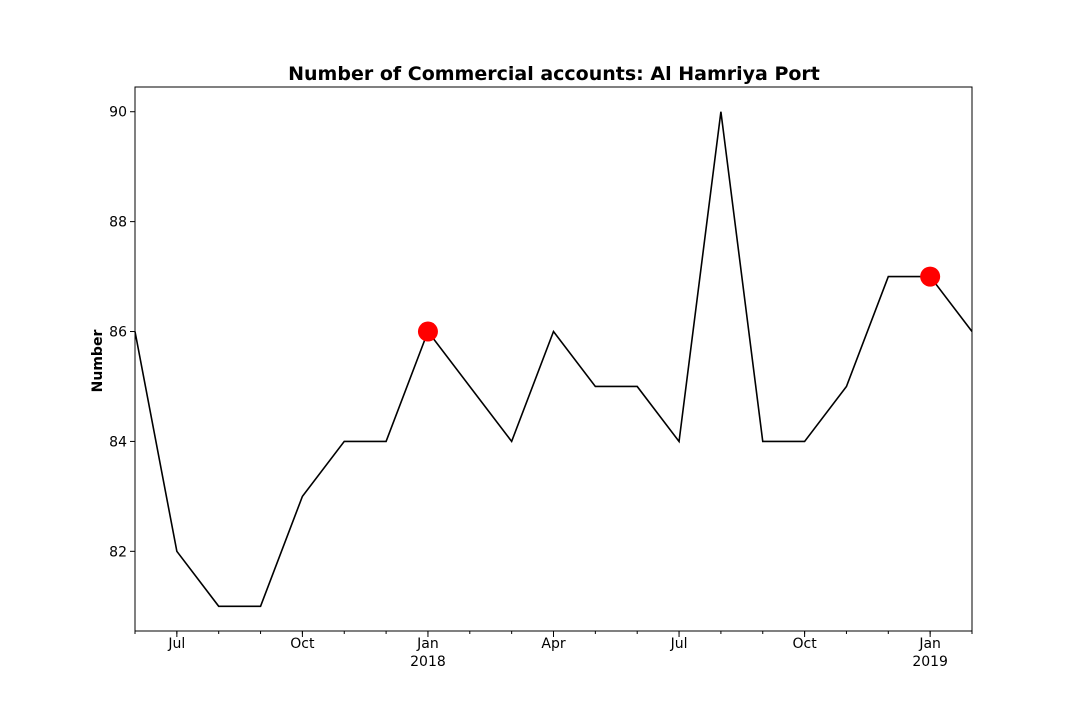 This screenshot has height=720, width=1080. Describe the element at coordinates (98, 361) in the screenshot. I see `y-axis-label: Number` at that location.